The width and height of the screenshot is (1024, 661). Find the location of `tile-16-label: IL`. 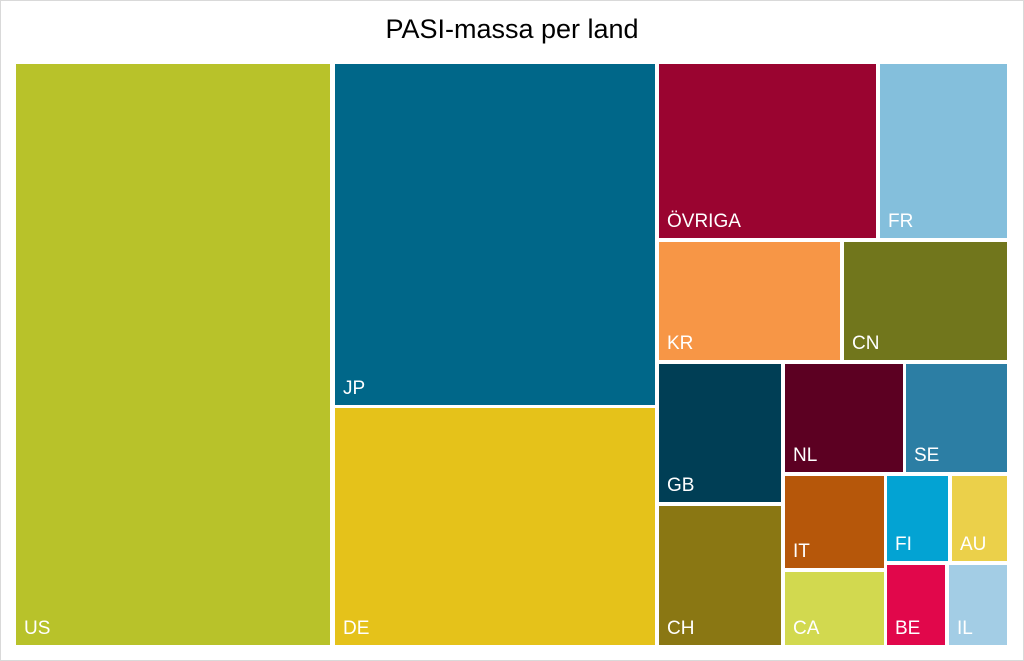

tile-16-label: IL is located at coordinates (965, 628).